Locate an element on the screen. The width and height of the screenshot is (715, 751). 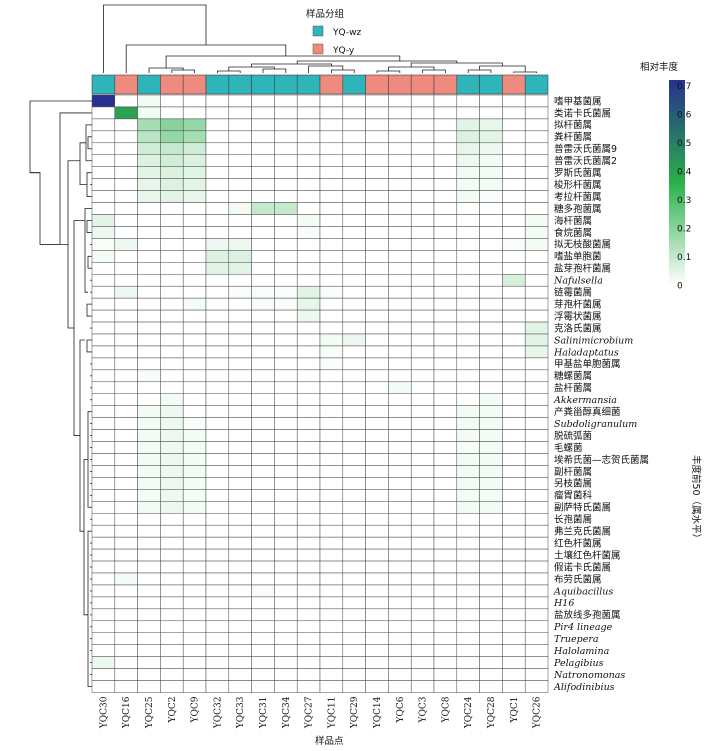
row-label: 盐芽孢杆菌属 is located at coordinates (582, 269).